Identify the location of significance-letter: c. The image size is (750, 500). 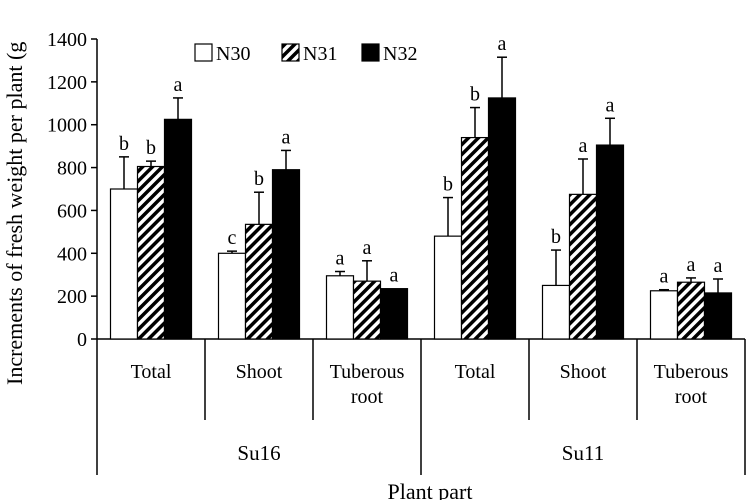
(232, 238).